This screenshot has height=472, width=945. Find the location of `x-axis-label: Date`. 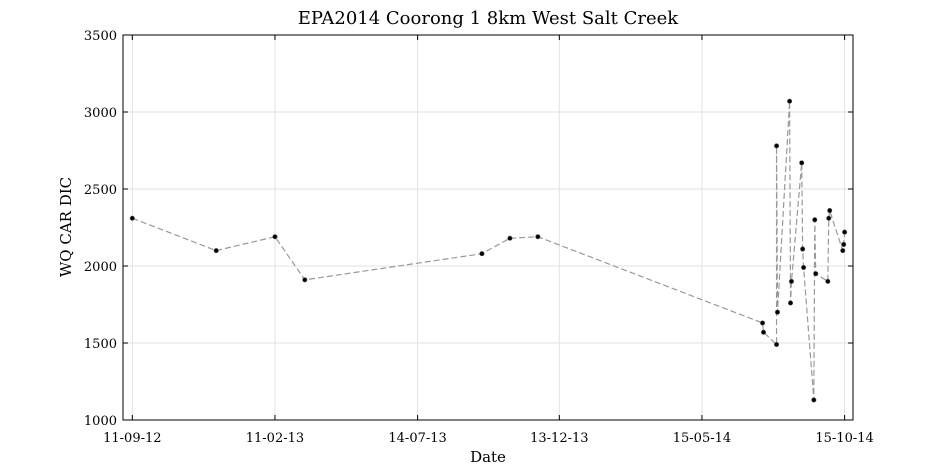

x-axis-label: Date is located at coordinates (488, 457).